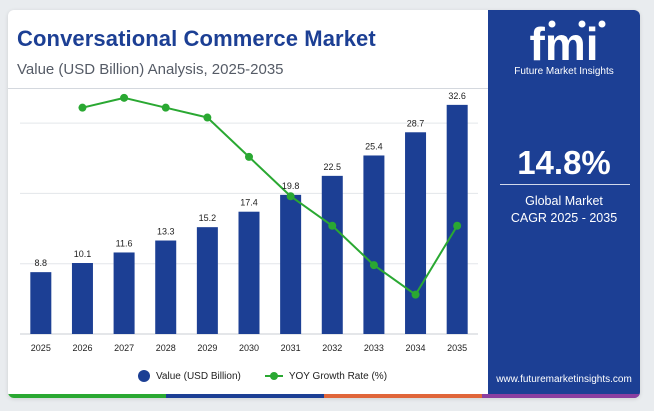 Image resolution: width=654 pixels, height=411 pixels. I want to click on bar-2025, so click(41, 303).